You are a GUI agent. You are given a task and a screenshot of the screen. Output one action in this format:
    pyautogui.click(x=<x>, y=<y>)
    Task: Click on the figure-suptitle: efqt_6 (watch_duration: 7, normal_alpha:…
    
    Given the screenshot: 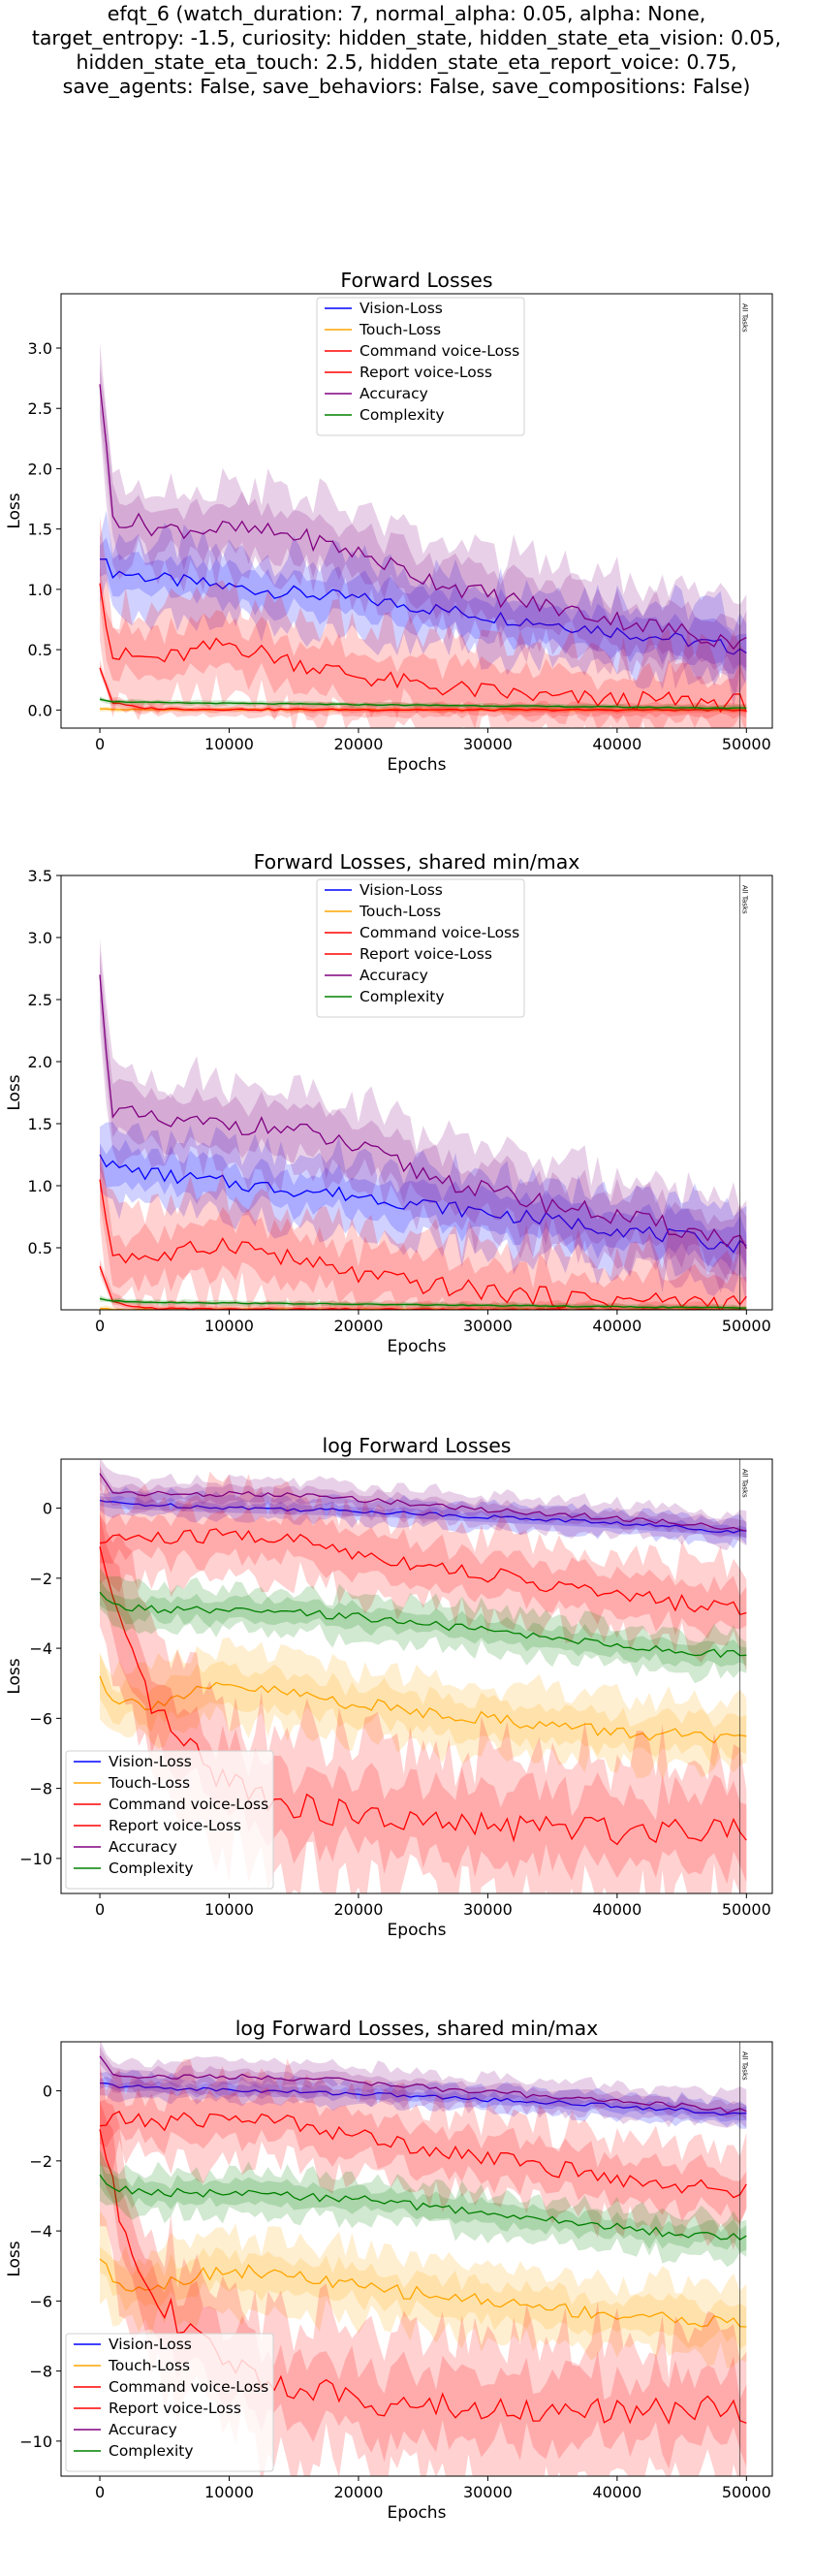 What is the action you would take?
    pyautogui.click(x=406, y=50)
    